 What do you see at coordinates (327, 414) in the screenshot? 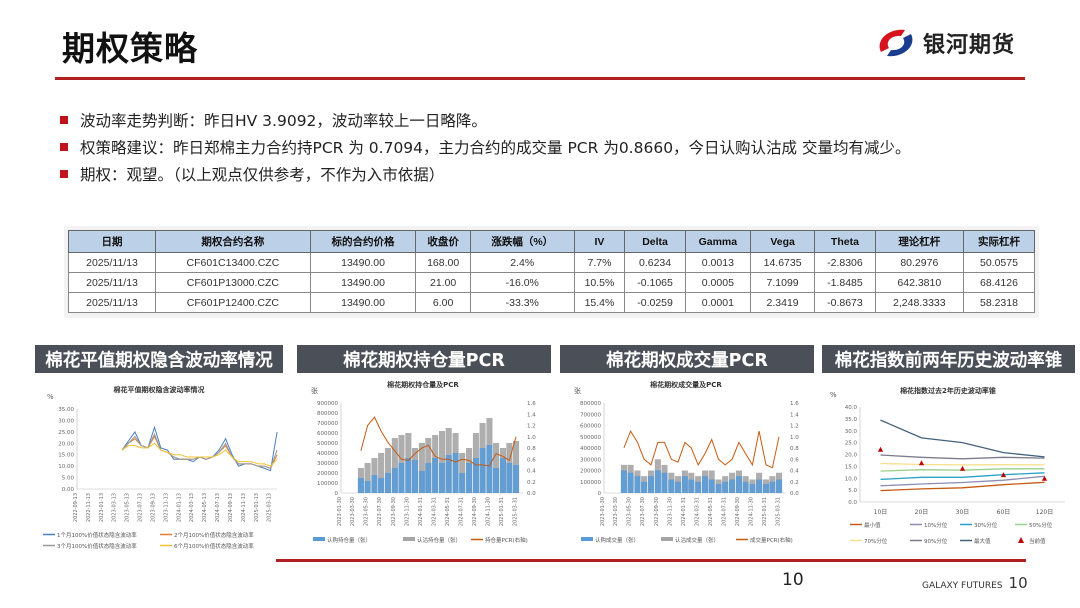
I see `y-tick-label: 800000` at bounding box center [327, 414].